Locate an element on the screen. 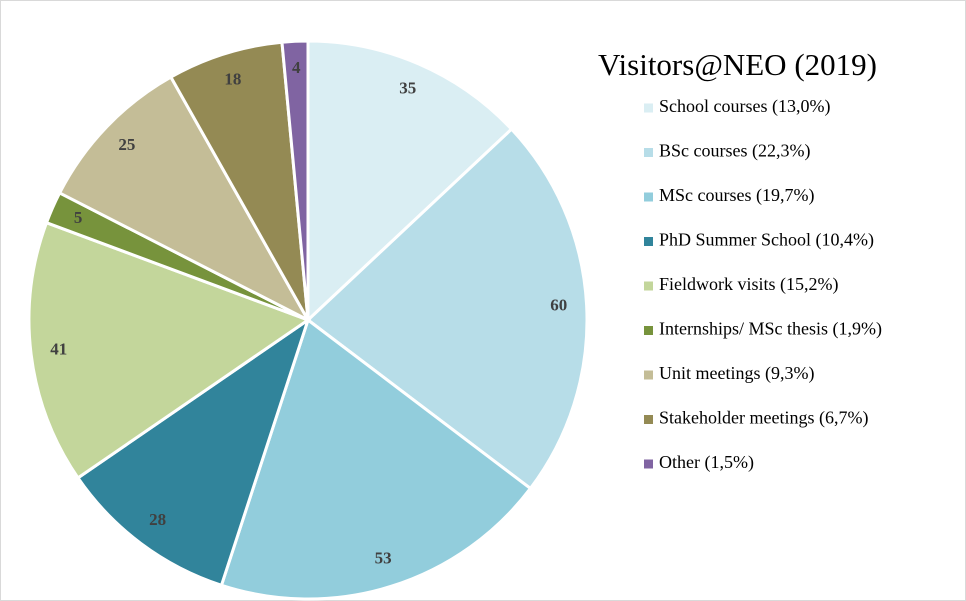  legend-label: BSc courses (22,3%) is located at coordinates (734, 151).